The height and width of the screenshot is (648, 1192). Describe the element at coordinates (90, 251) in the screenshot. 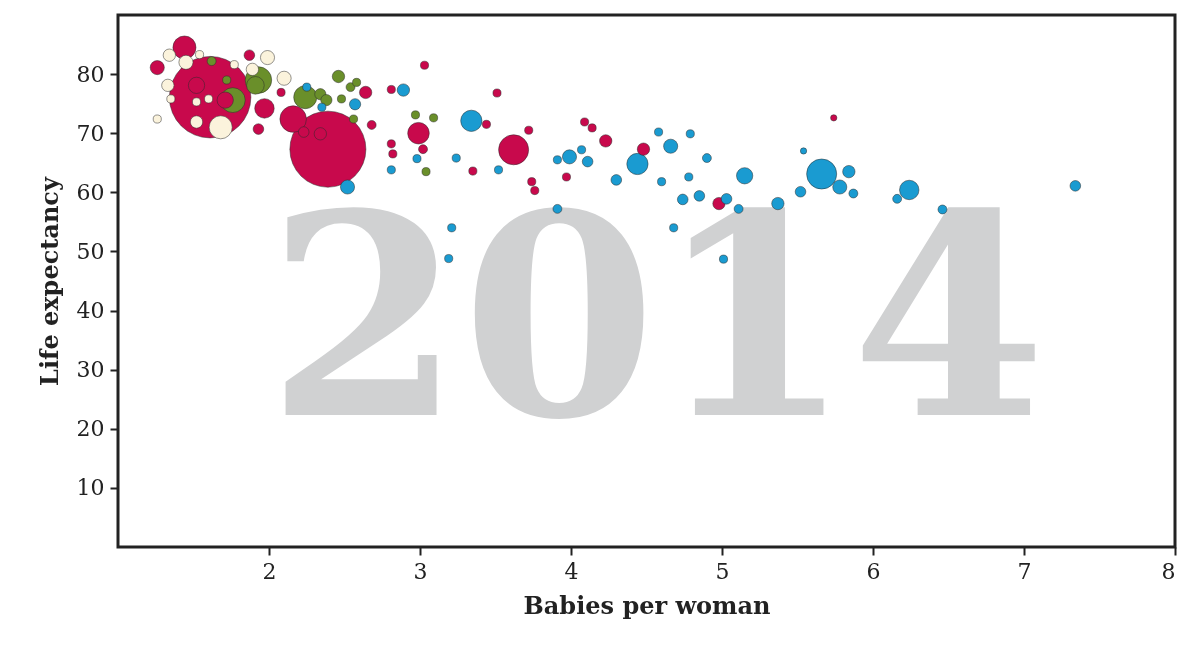

I see `y-tick-label: 50` at that location.